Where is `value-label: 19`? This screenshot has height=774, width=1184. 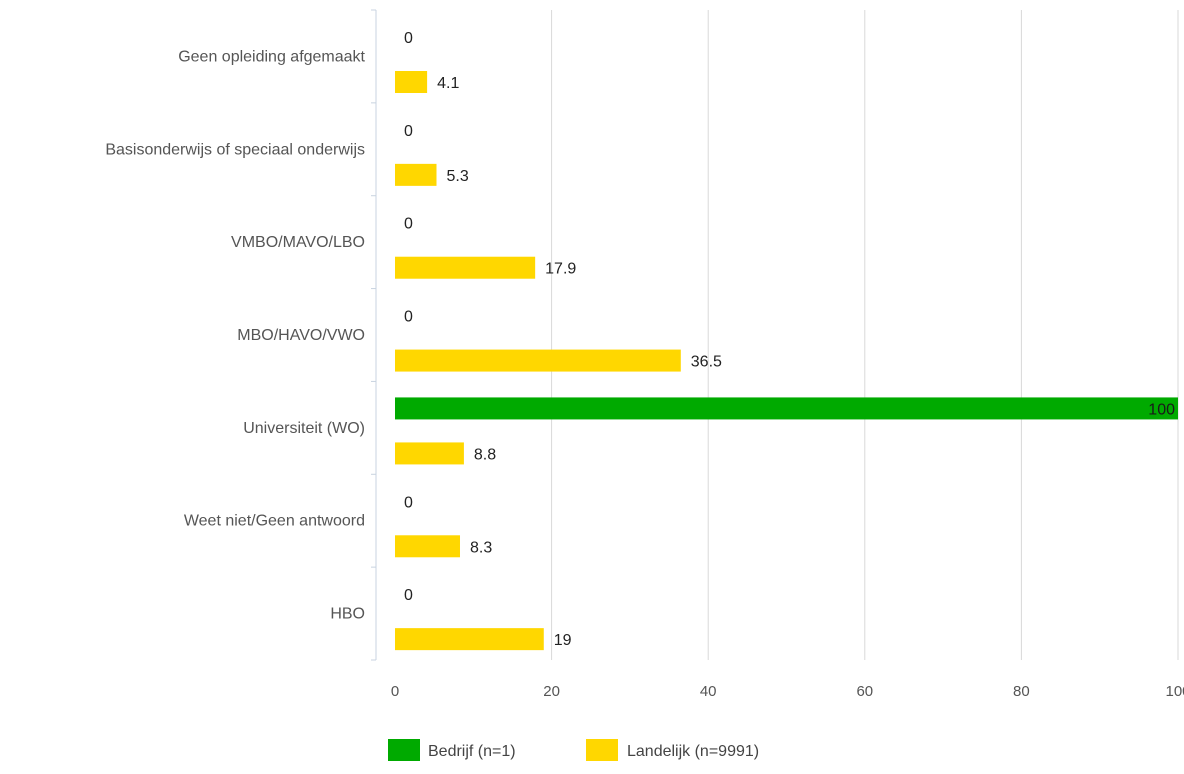
value-label: 19 is located at coordinates (563, 640).